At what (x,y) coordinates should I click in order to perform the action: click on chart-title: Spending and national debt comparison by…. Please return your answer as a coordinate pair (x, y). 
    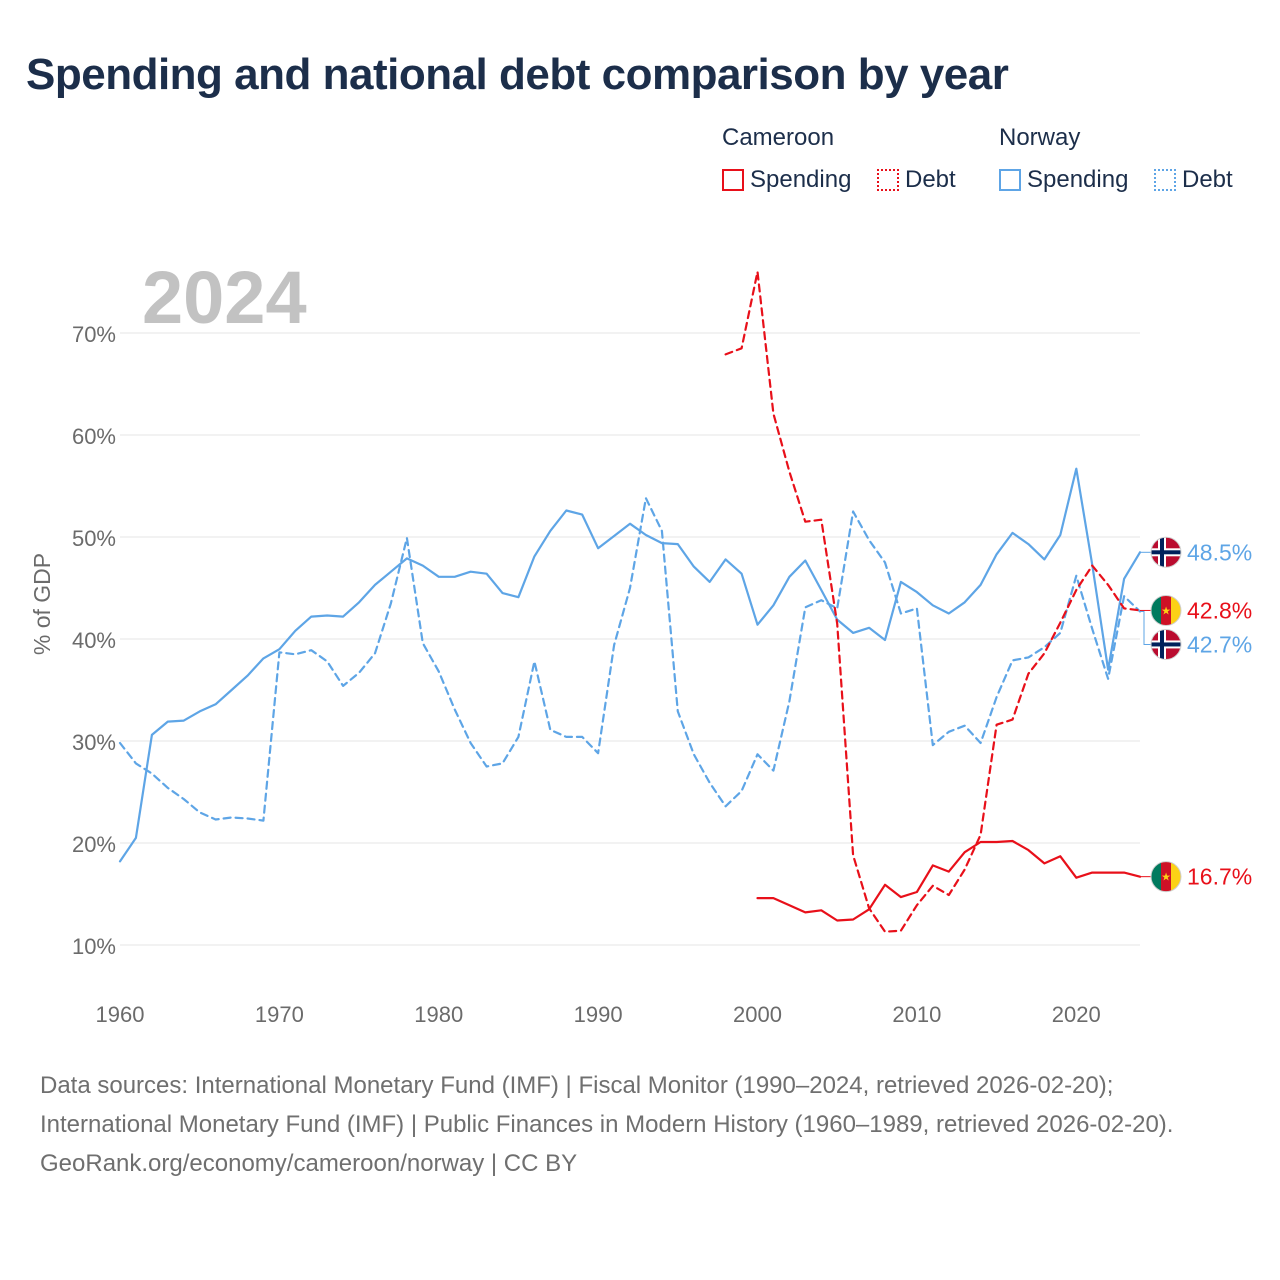
    Looking at the image, I should click on (517, 74).